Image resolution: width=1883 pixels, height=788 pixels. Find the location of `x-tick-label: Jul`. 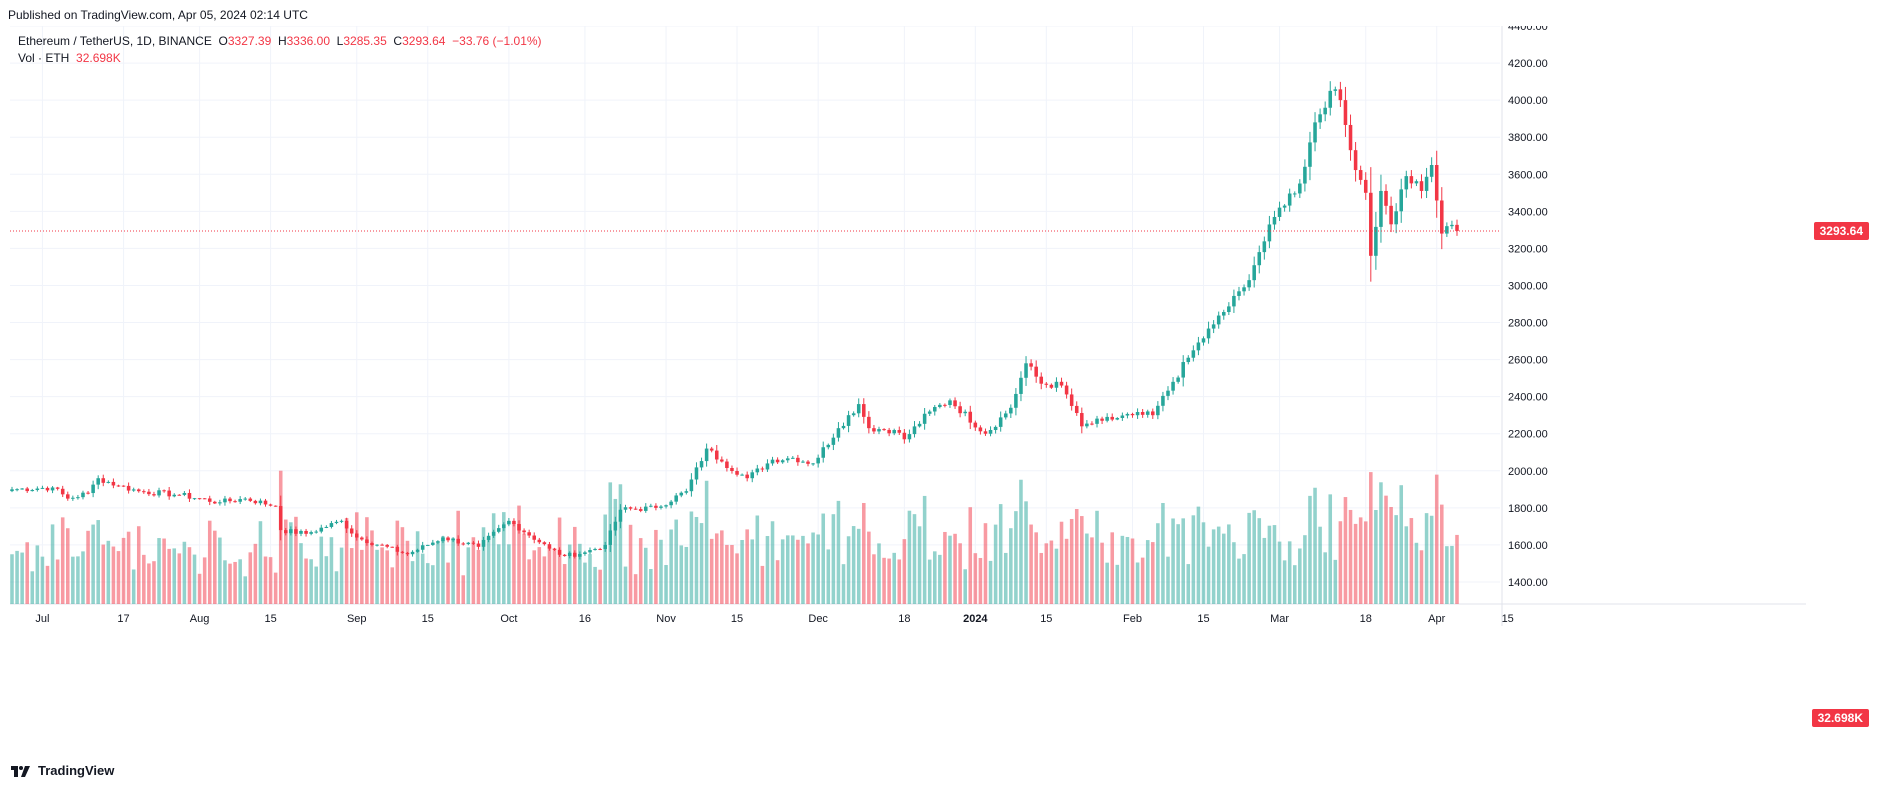

x-tick-label: Jul is located at coordinates (42, 619).